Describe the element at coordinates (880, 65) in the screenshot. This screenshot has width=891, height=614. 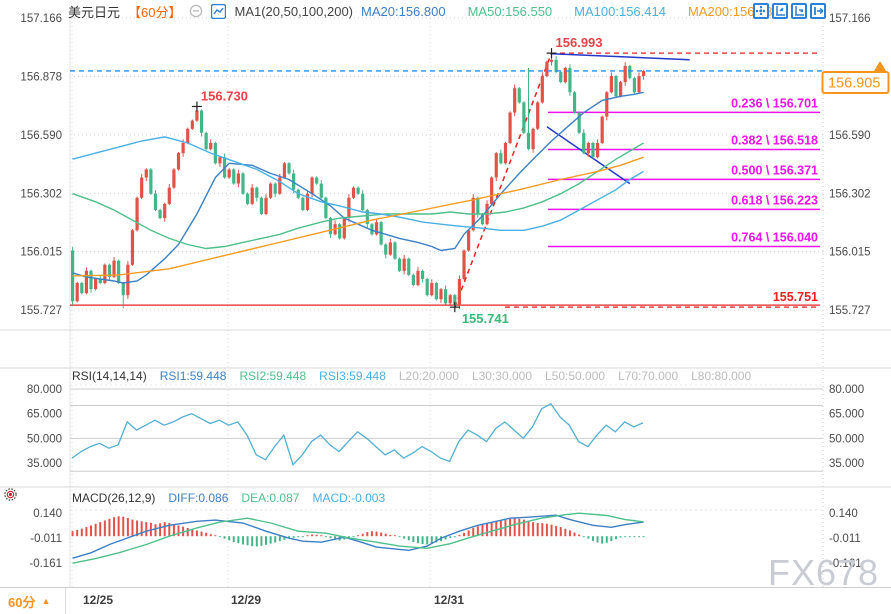
I see `price-up-arrow-icon` at that location.